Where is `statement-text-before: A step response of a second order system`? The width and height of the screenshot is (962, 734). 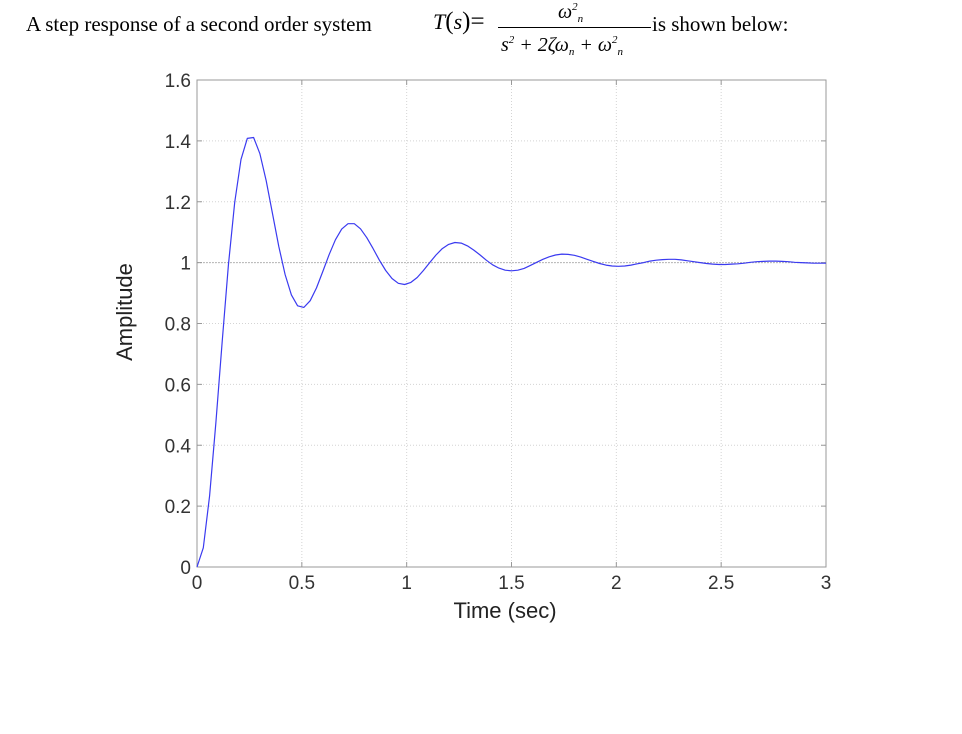
statement-text-before: A step response of a second order system is located at coordinates (199, 24).